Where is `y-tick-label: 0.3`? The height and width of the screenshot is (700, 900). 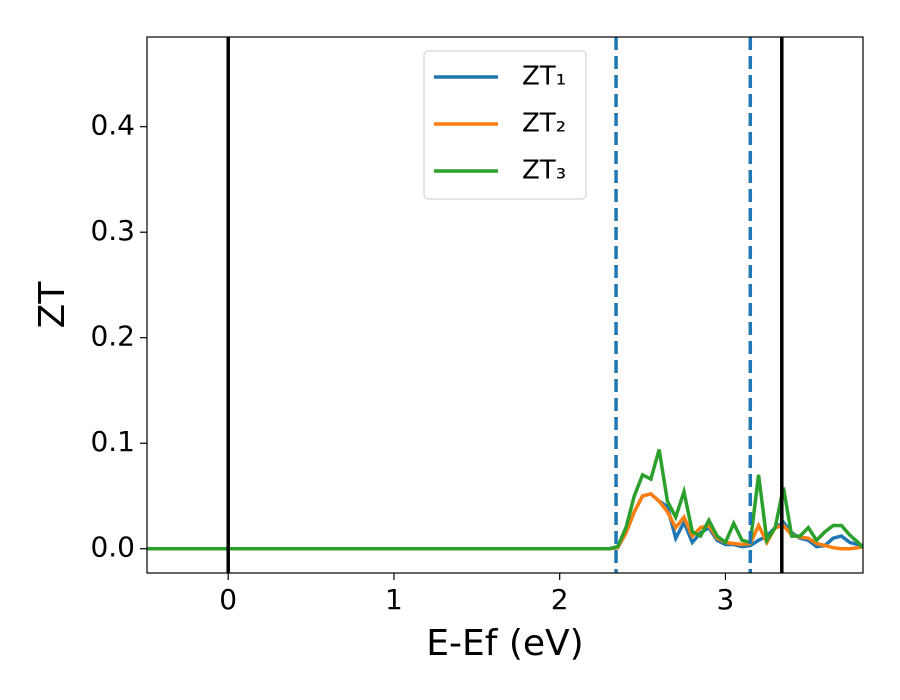 y-tick-label: 0.3 is located at coordinates (112, 230).